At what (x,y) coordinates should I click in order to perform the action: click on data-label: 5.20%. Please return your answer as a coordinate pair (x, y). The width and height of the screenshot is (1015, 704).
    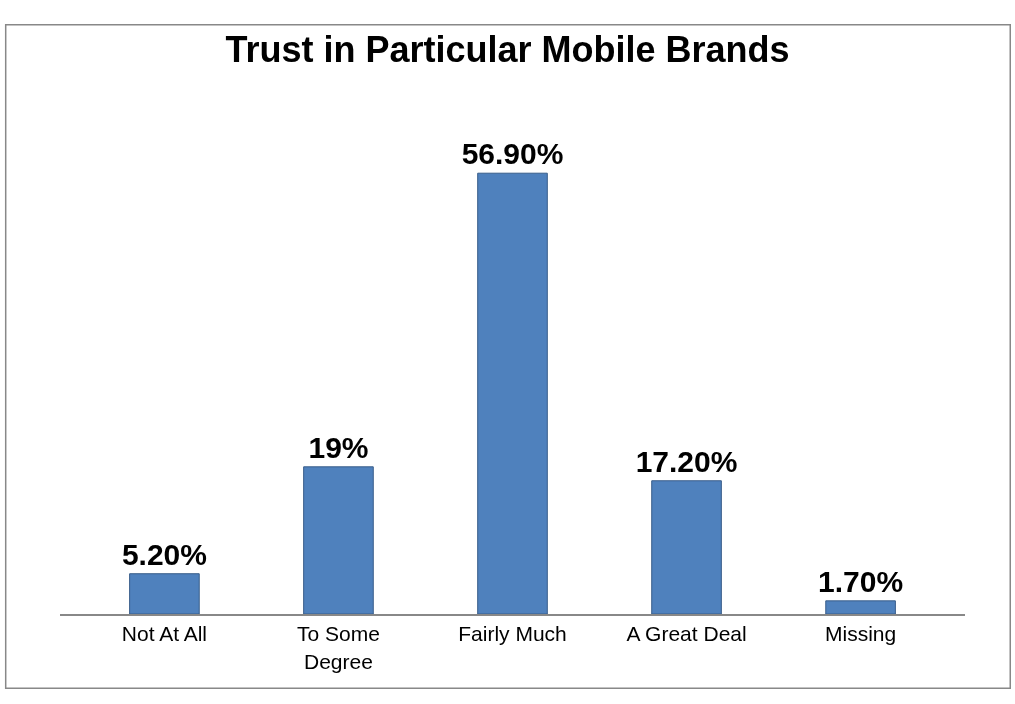
    Looking at the image, I should click on (164, 554).